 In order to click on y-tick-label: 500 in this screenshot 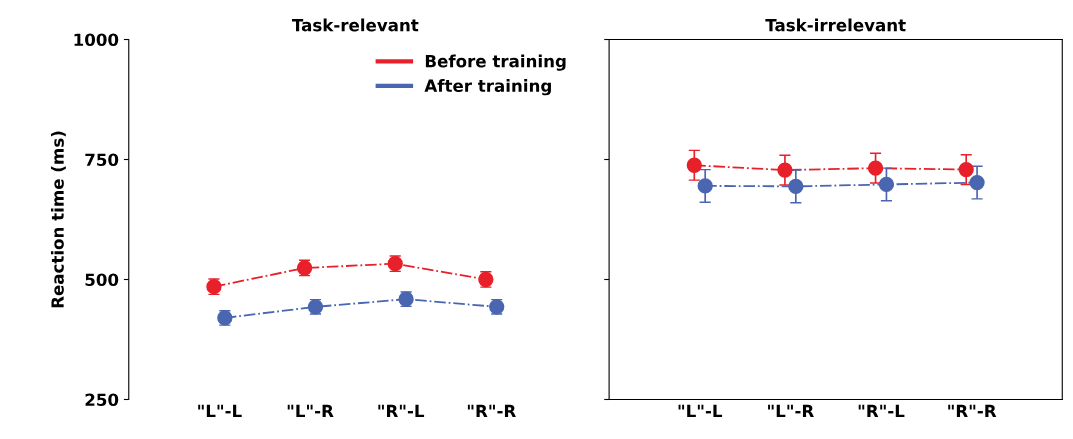, I will do `click(102, 280)`.